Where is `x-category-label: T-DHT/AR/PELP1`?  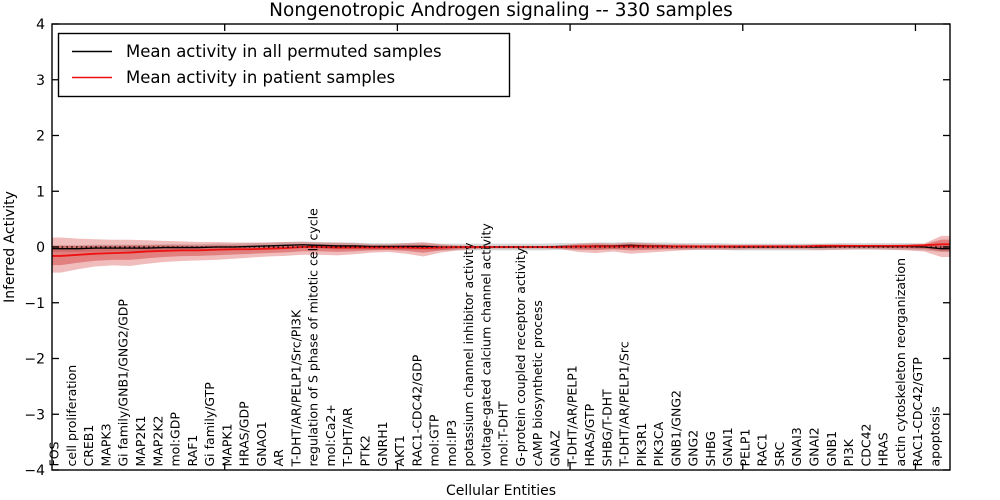
x-category-label: T-DHT/AR/PELP1 is located at coordinates (572, 416).